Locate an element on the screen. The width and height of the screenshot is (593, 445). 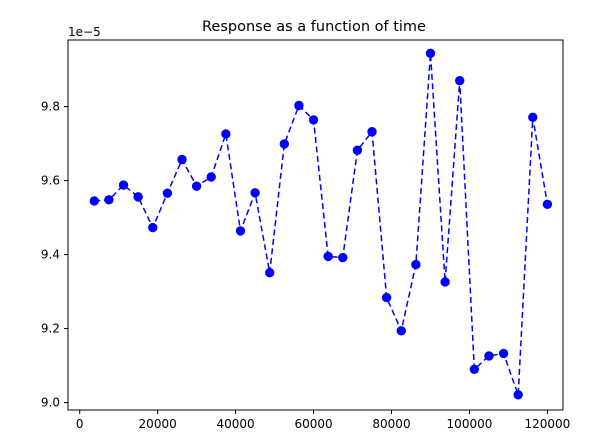
chart-title: Response as a function of time is located at coordinates (314, 27).